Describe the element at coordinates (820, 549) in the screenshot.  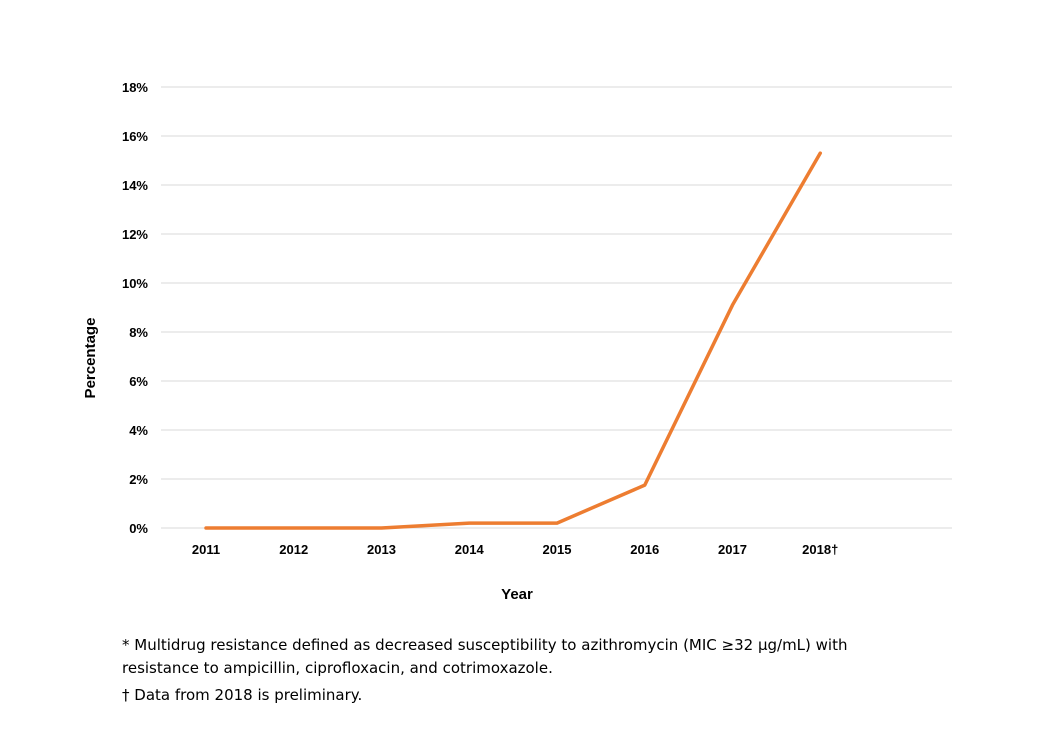
I see `x-tick-label: 2018†` at that location.